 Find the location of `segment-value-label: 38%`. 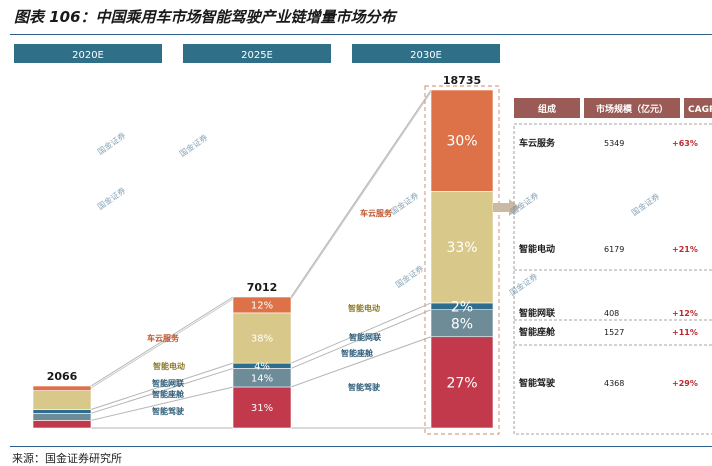

segment-value-label: 38% is located at coordinates (262, 339).